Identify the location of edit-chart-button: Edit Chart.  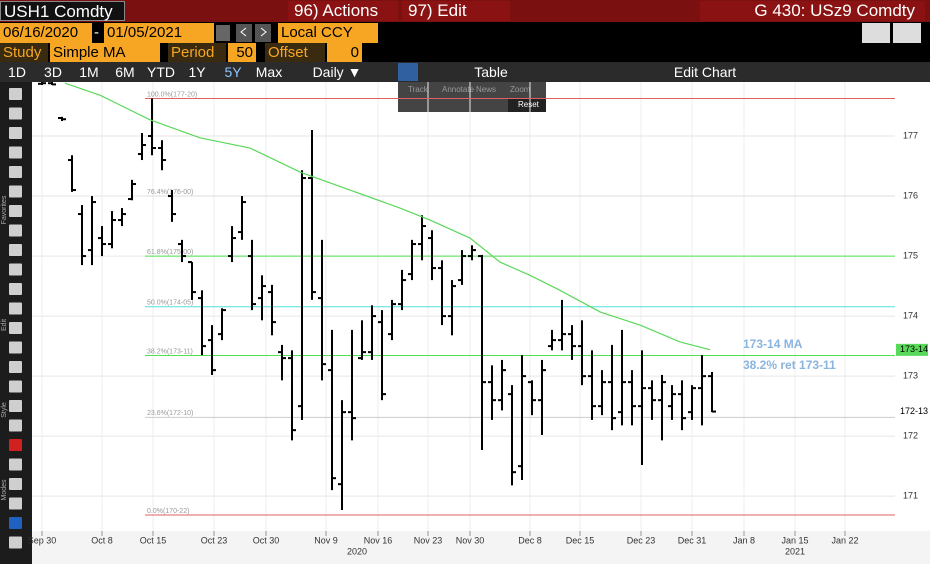
(705, 72).